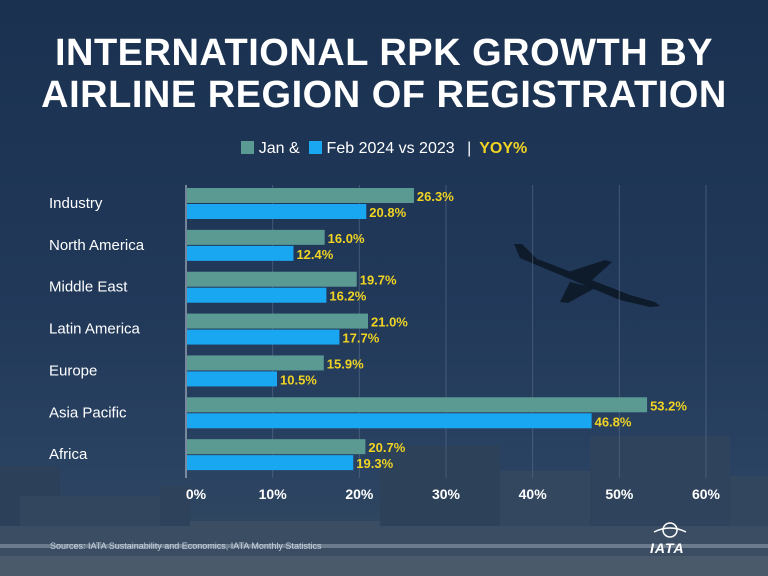  I want to click on x-tick-label: 30%, so click(446, 494).